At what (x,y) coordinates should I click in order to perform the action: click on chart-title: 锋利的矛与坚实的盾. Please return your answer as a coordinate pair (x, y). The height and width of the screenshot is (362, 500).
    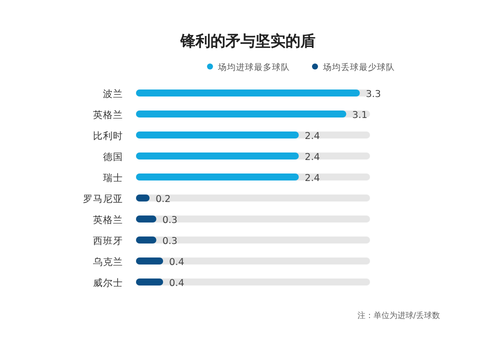
    Looking at the image, I should click on (248, 41).